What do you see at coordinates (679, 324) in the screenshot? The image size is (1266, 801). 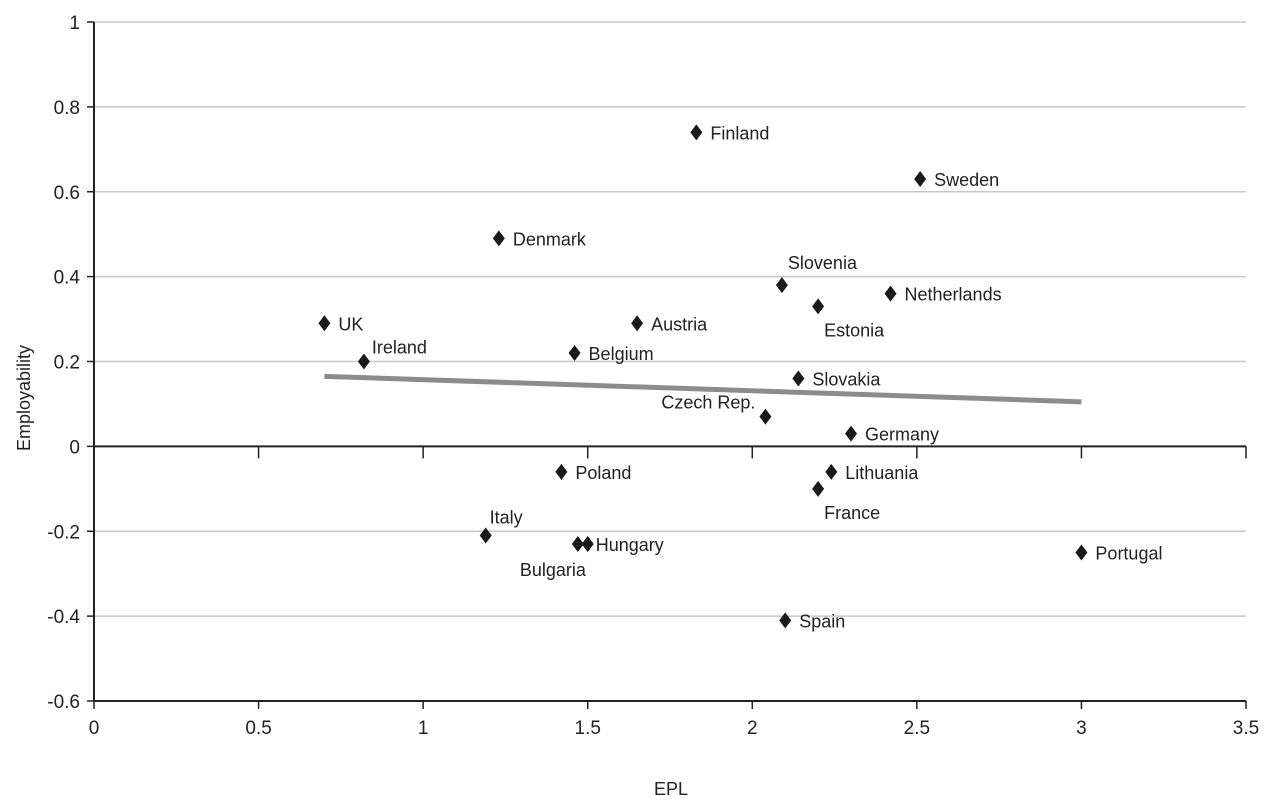 I see `data-point-label: Austria` at bounding box center [679, 324].